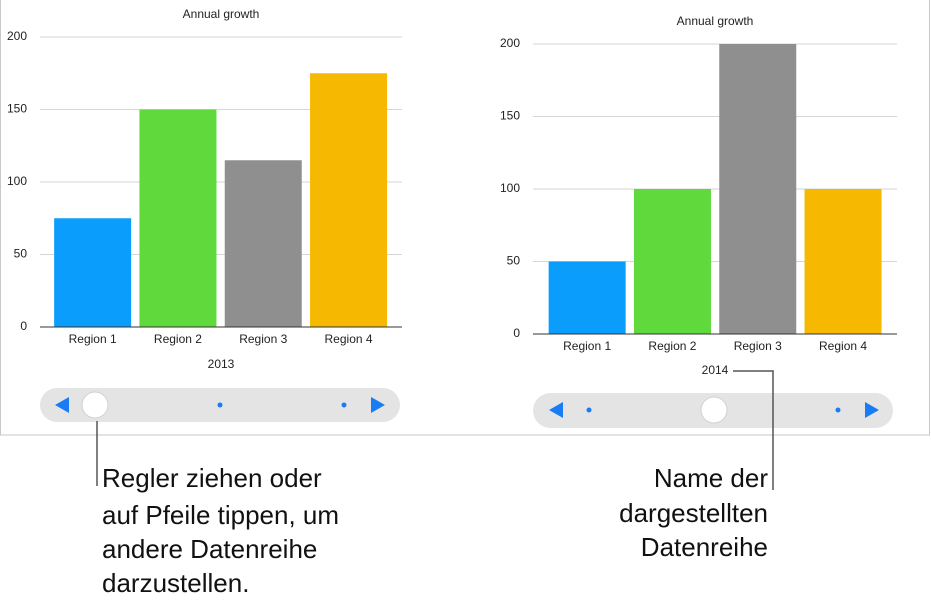 Image resolution: width=931 pixels, height=604 pixels. What do you see at coordinates (221, 364) in the screenshot?
I see `series-name: 2013` at bounding box center [221, 364].